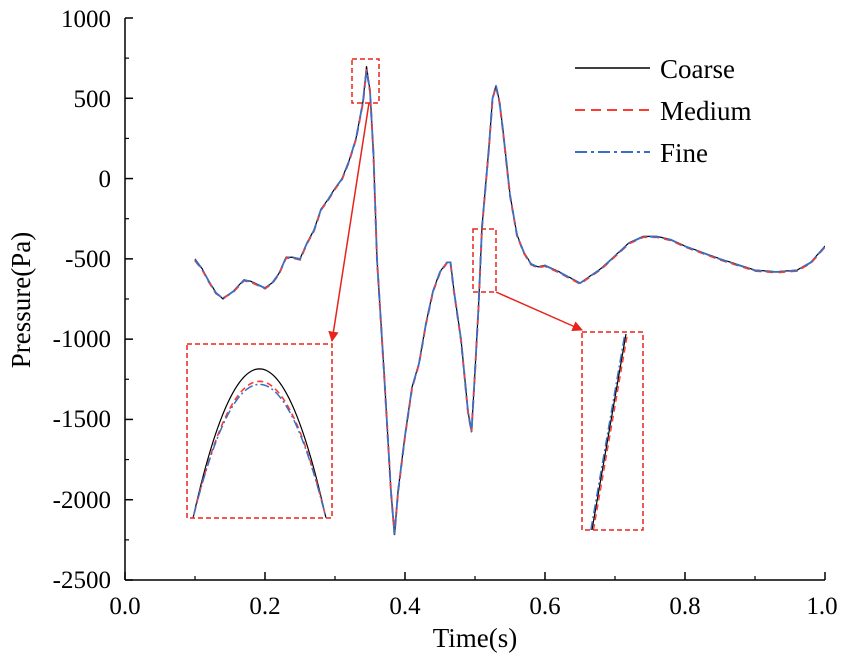 This screenshot has height=661, width=850. What do you see at coordinates (82, 339) in the screenshot?
I see `y-tick-label: -1000` at bounding box center [82, 339].